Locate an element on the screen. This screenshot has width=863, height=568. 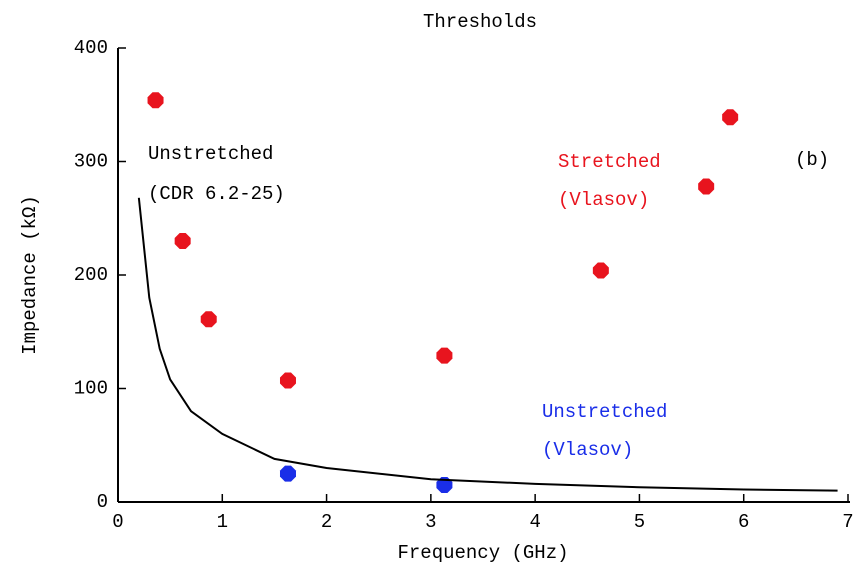
y-tick-label: 200 is located at coordinates (91, 275).